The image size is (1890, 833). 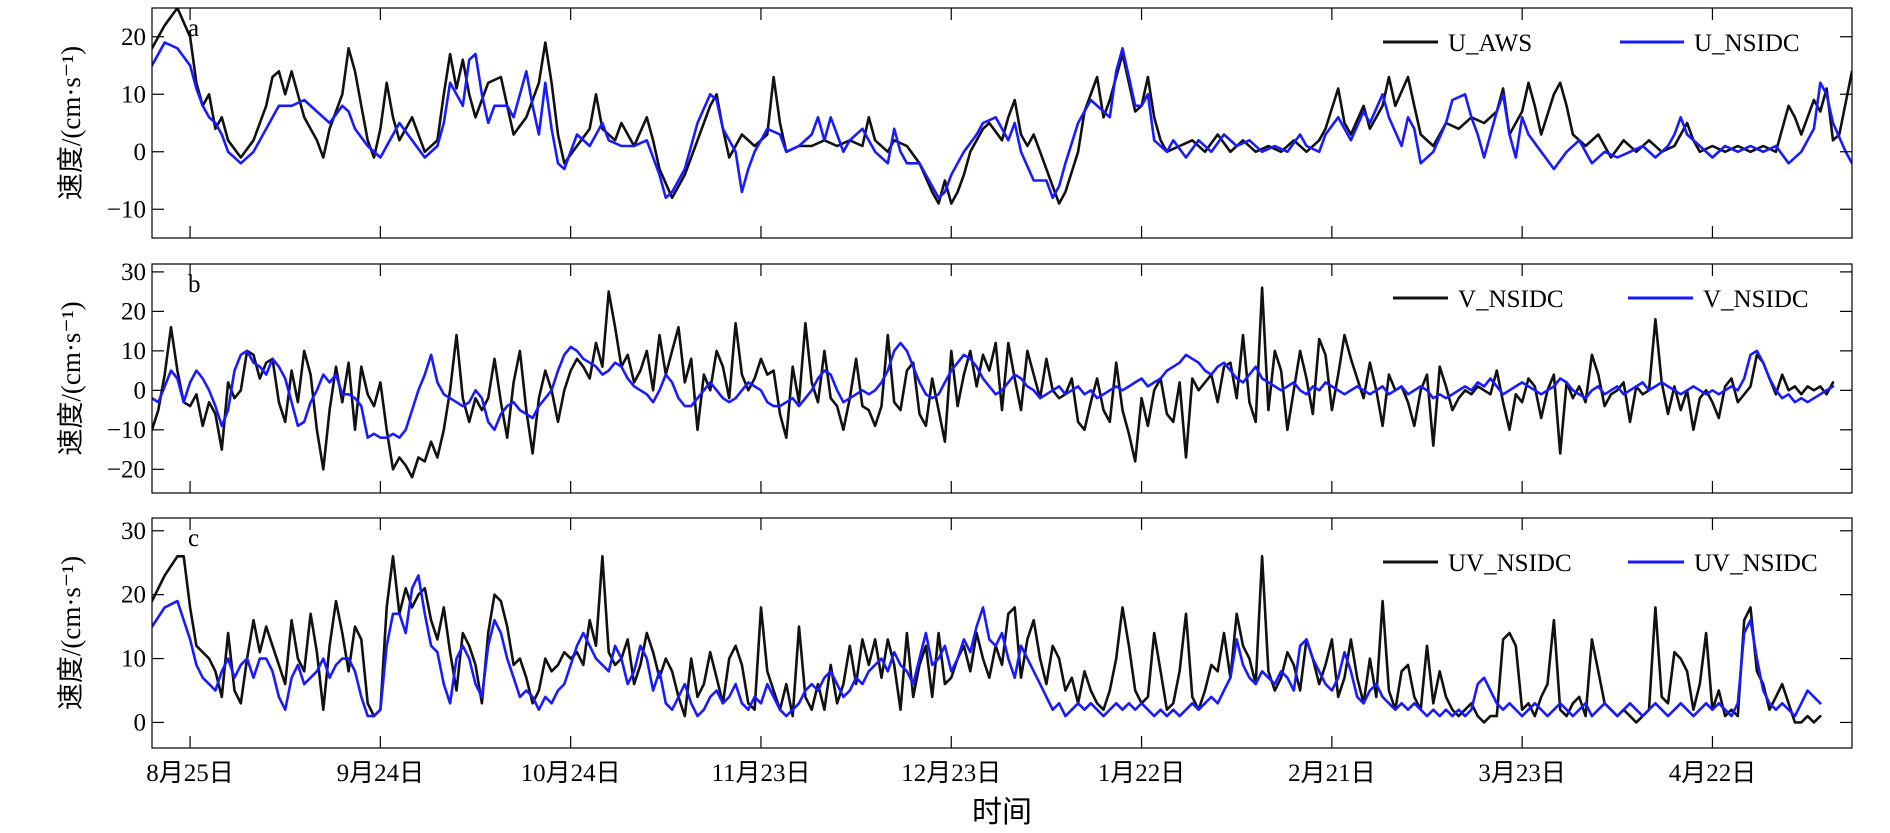 What do you see at coordinates (1591, 43) in the screenshot?
I see `legend: U_AWS U_NSIDC` at bounding box center [1591, 43].